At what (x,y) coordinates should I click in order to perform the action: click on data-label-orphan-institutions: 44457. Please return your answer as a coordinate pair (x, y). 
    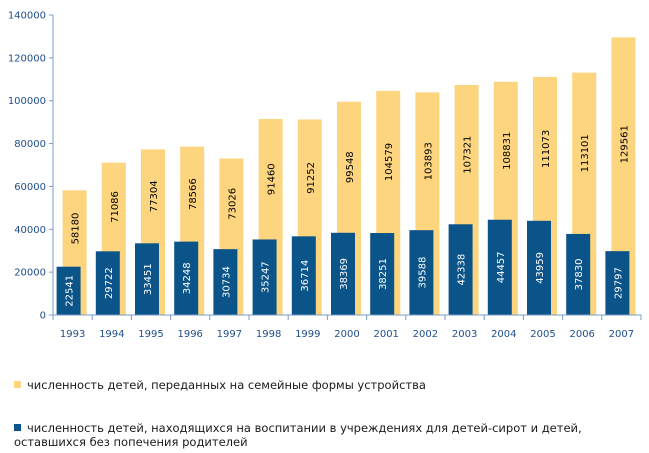
    Looking at the image, I should click on (501, 267).